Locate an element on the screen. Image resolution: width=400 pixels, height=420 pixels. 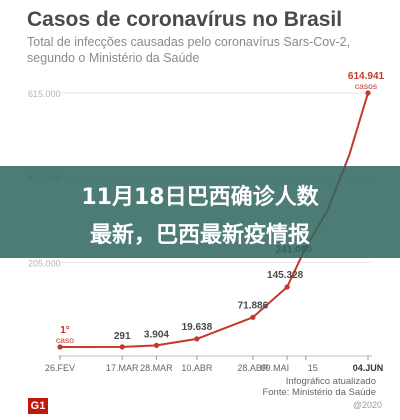
data-label: 19.638 is located at coordinates (197, 327).